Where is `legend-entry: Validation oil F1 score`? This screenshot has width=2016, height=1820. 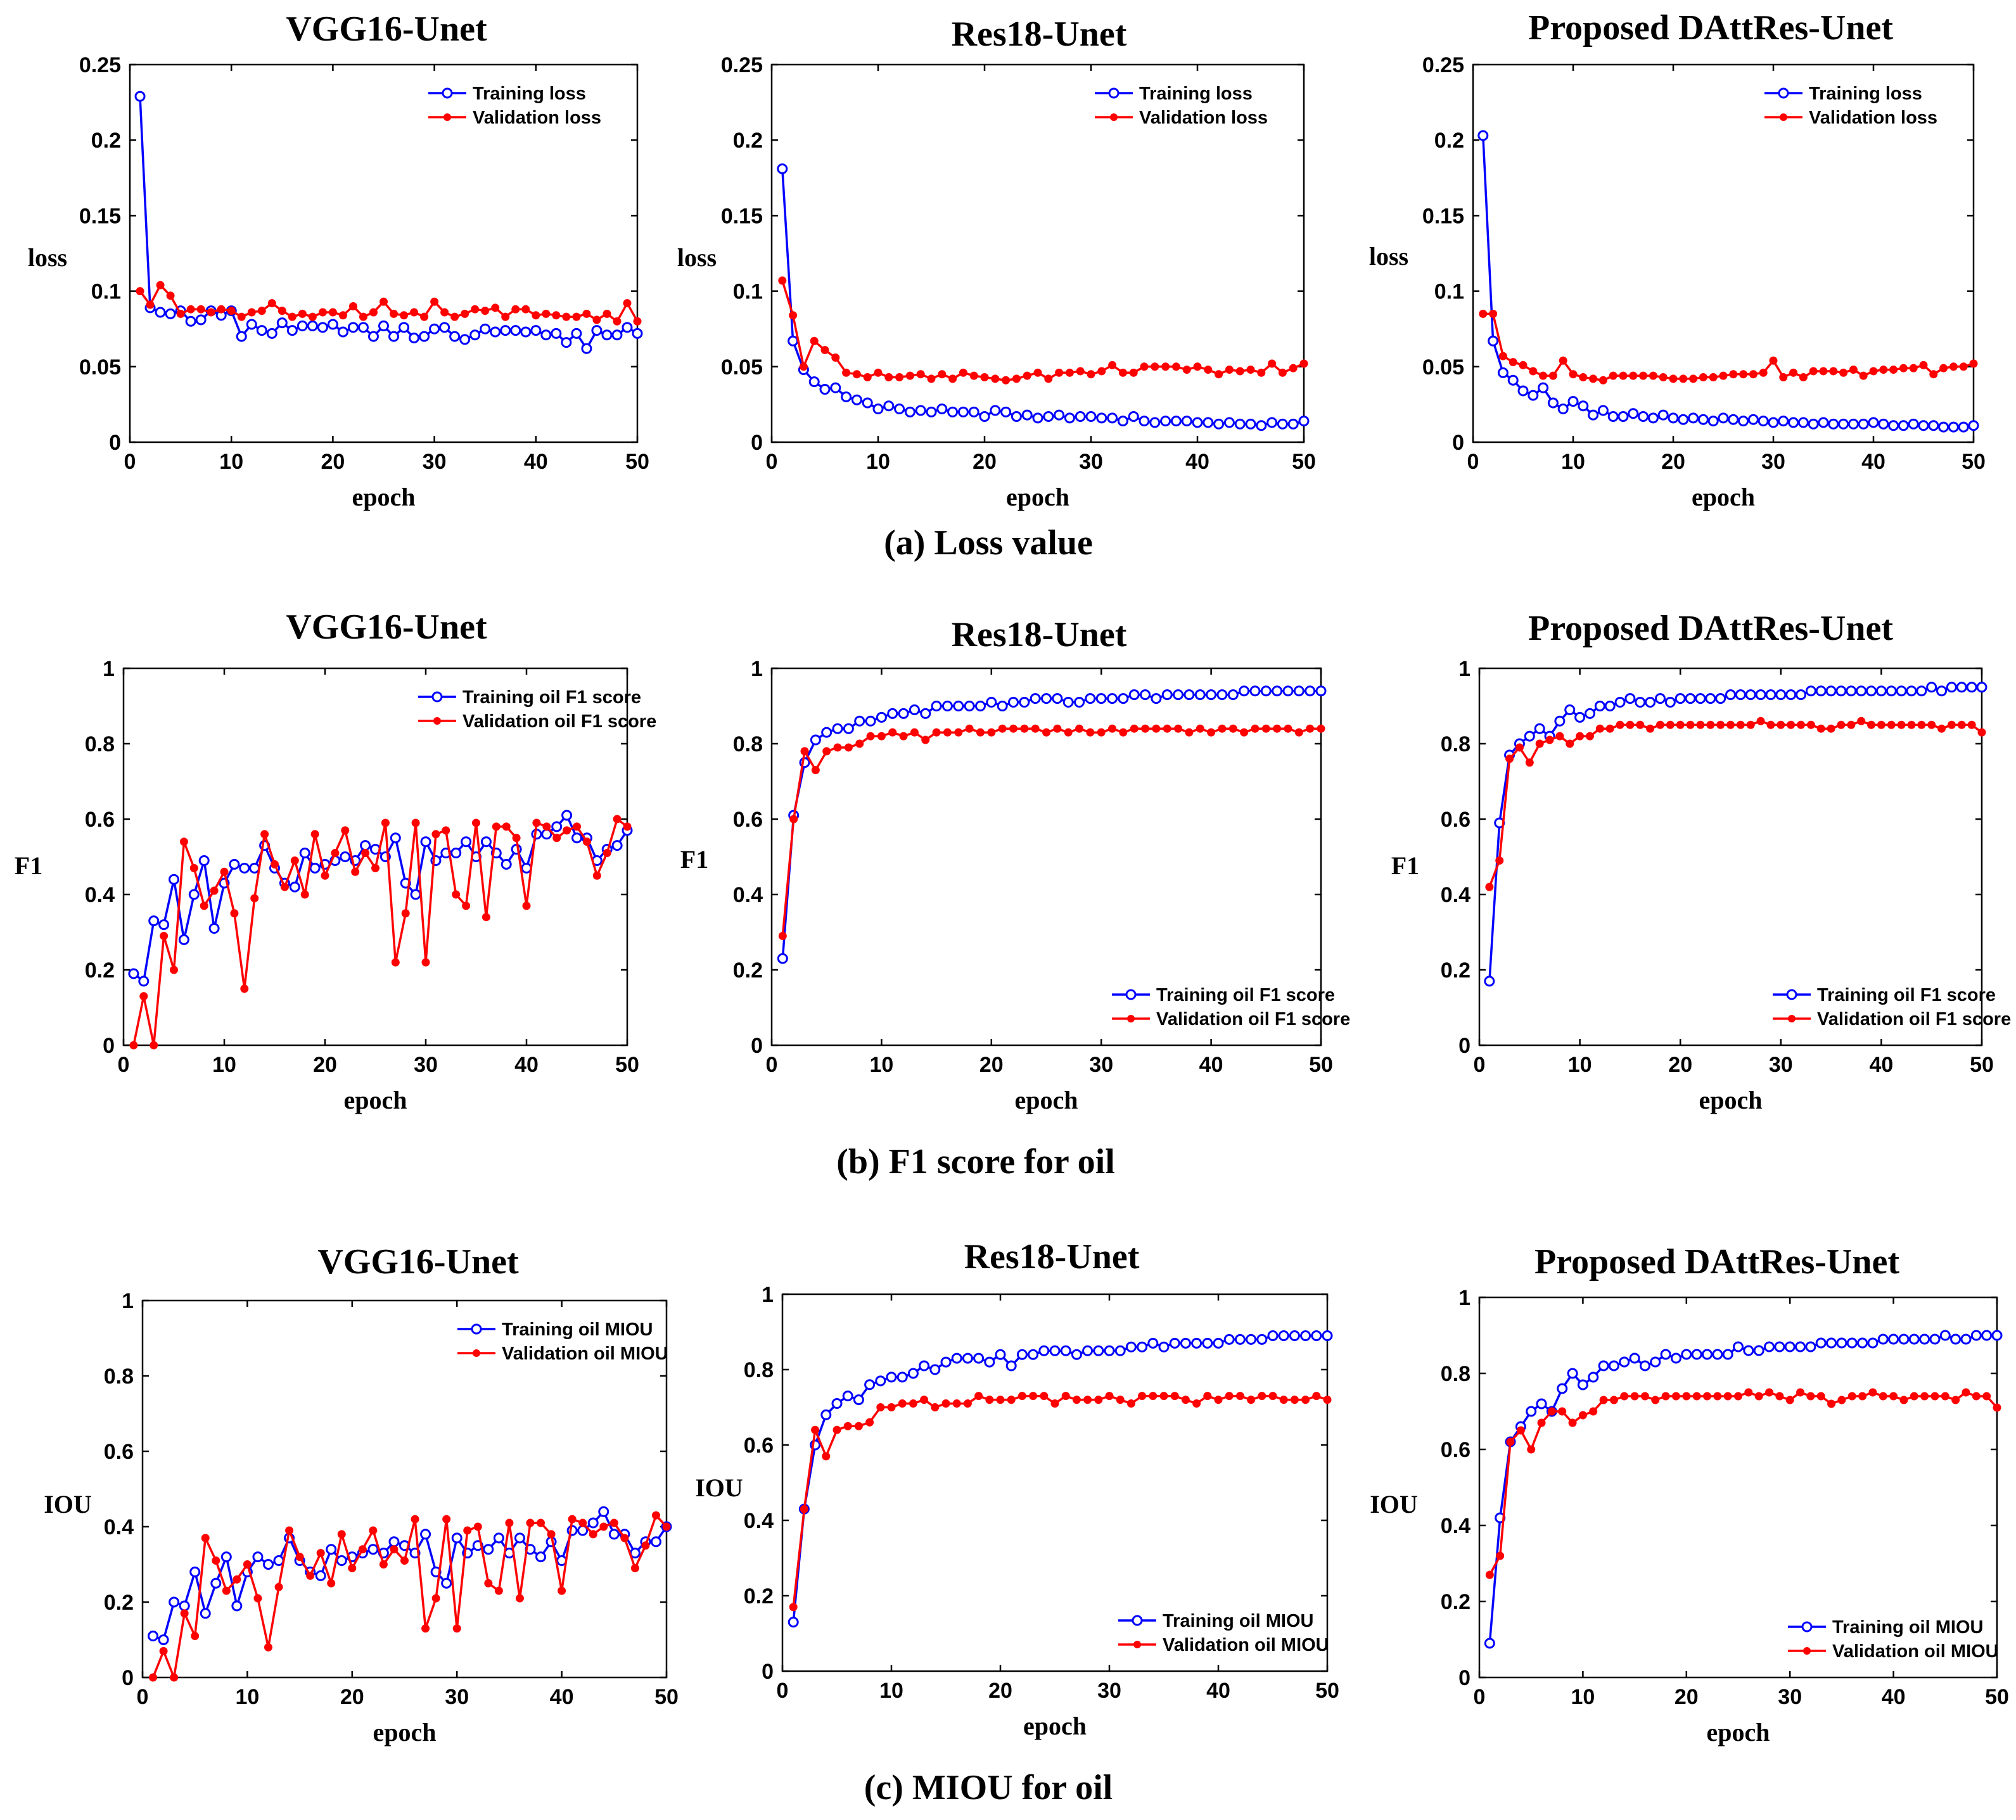
legend-entry: Validation oil F1 score is located at coordinates (1231, 1019).